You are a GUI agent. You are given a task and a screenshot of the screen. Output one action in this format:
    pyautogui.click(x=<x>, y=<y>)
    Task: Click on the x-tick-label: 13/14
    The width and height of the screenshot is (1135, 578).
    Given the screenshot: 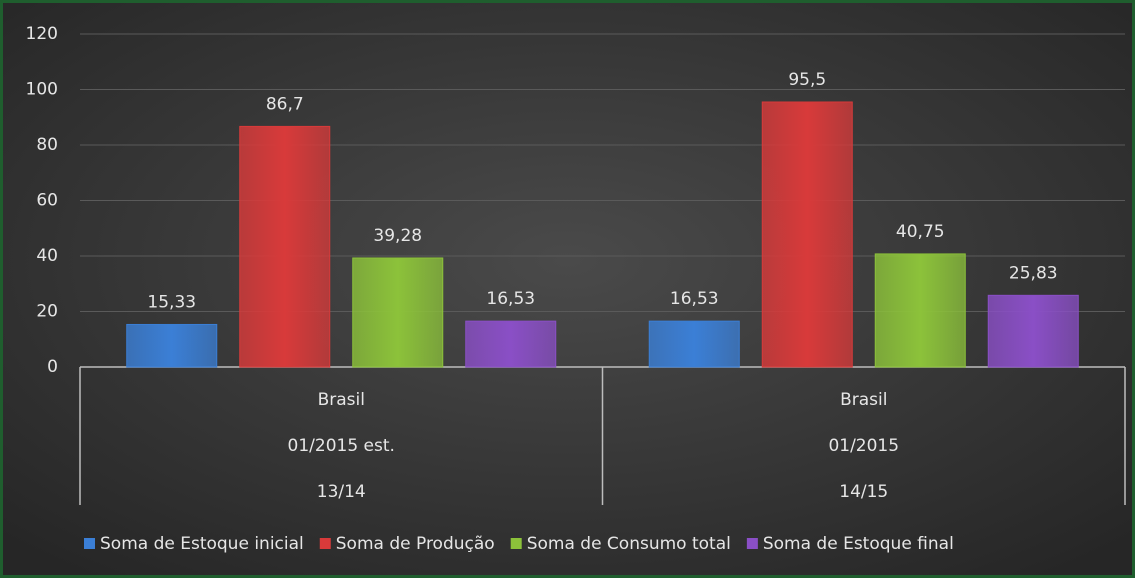 What is the action you would take?
    pyautogui.click(x=341, y=492)
    